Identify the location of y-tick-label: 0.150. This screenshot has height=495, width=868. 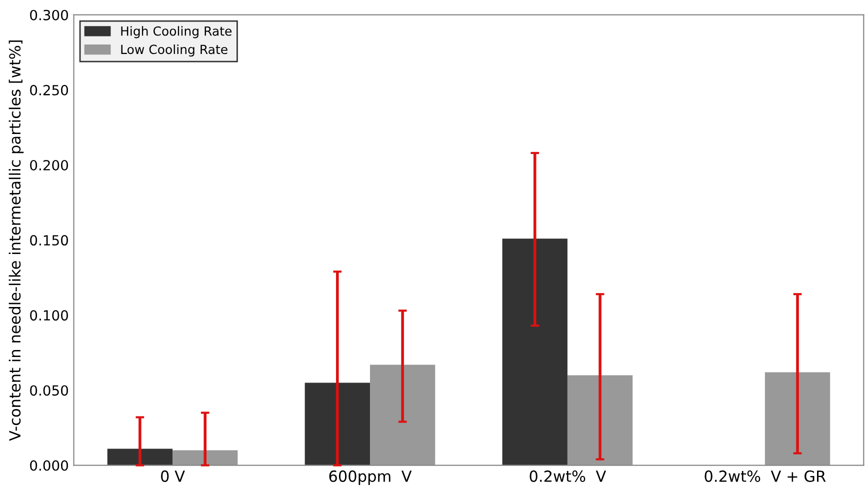
(49, 240).